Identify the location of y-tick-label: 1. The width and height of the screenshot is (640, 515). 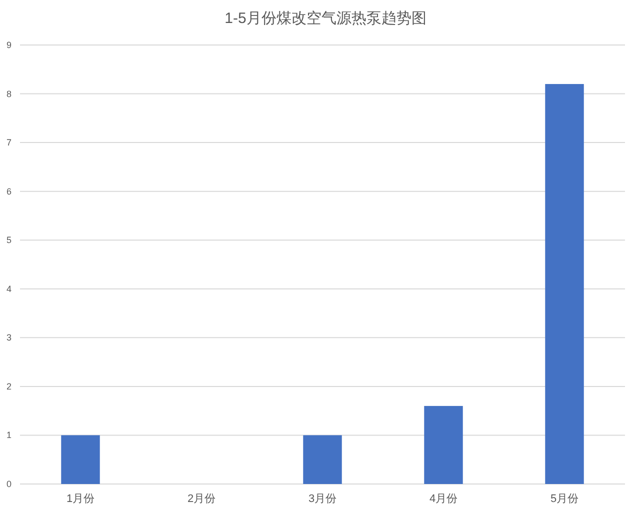
(9, 435).